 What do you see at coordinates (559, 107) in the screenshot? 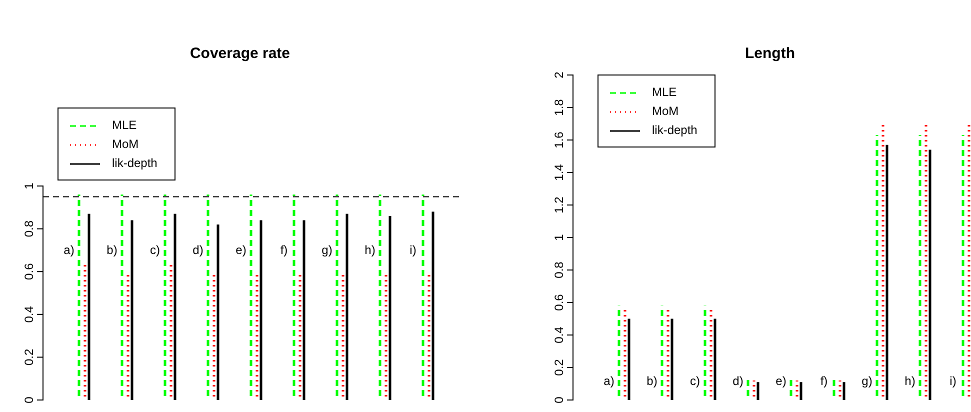
I see `y-tick-label: 1.8` at bounding box center [559, 107].